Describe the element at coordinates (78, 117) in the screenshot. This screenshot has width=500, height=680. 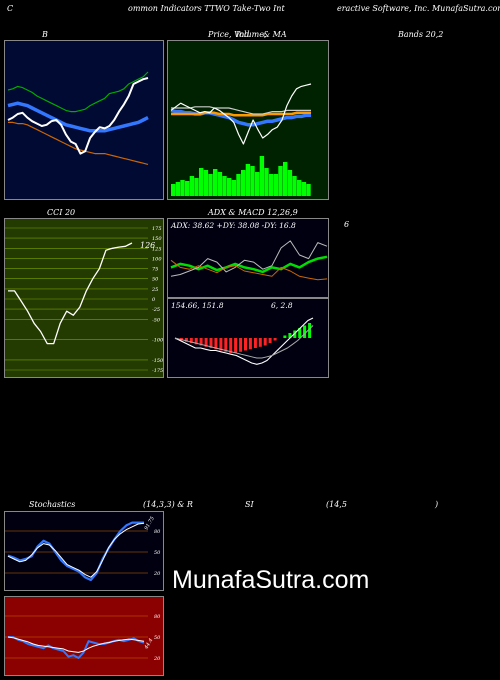
I see `bollinger-middle-line` at that location.